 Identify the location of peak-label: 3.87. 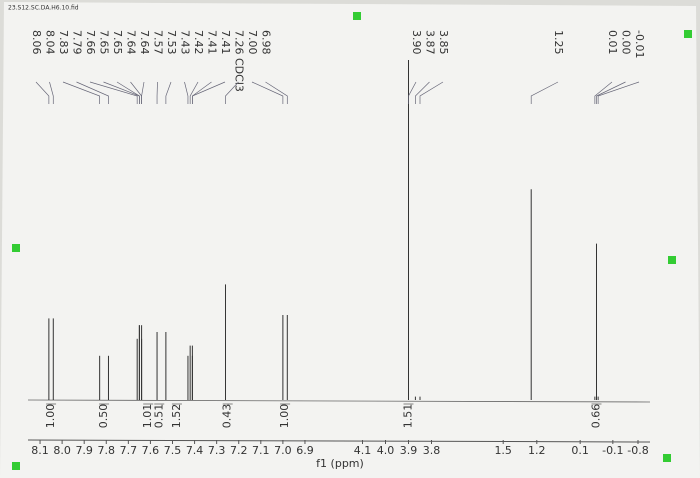
(430, 42).